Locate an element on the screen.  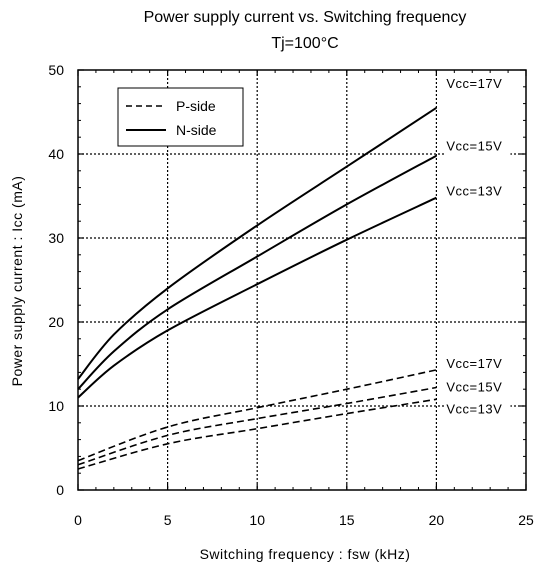
y-tick-label: 0 is located at coordinates (60, 490).